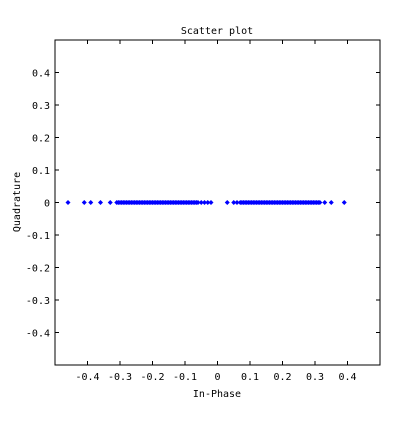 This screenshot has width=420, height=425. I want to click on y-tick-label: -0.1, so click(38, 236).